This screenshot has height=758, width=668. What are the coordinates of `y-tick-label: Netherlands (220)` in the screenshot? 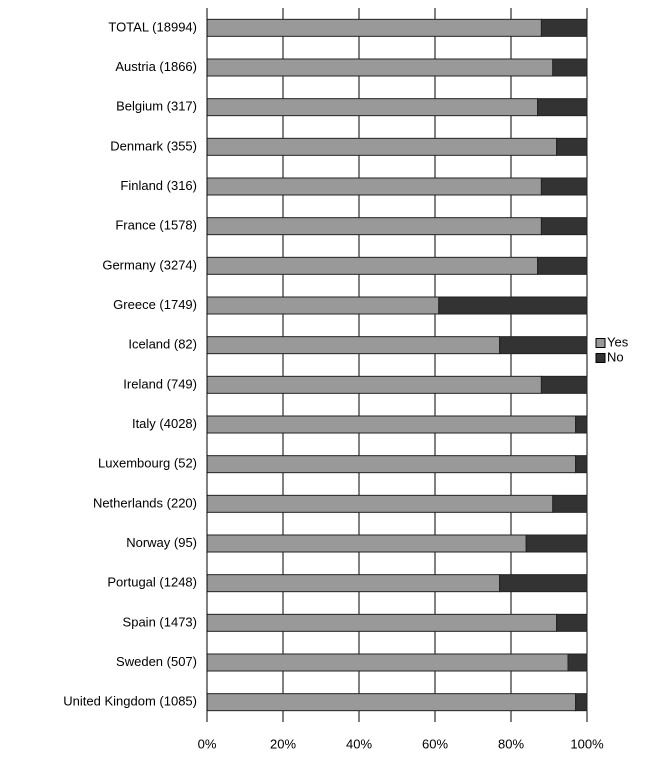 It's located at (145, 502).